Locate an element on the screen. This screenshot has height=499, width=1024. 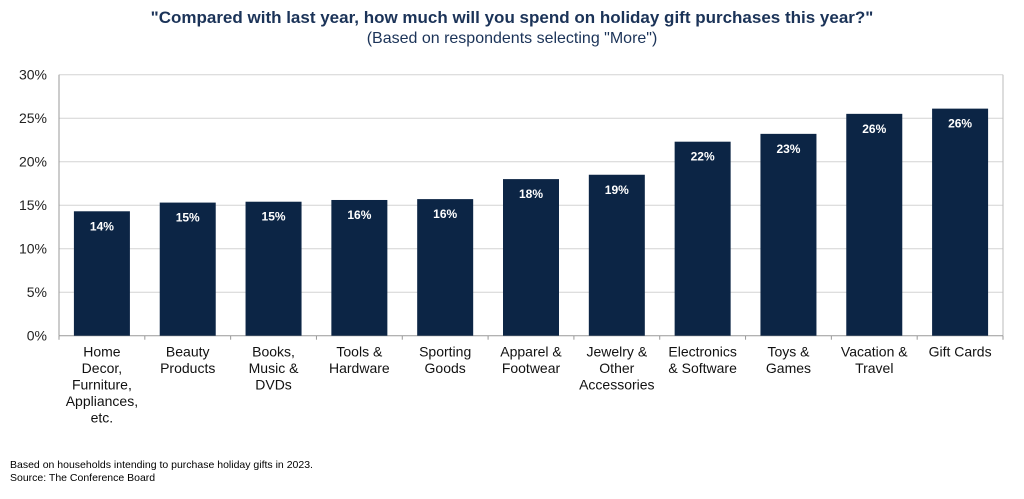
x-category-label: Jewelry & Other Accessories is located at coordinates (616, 368).